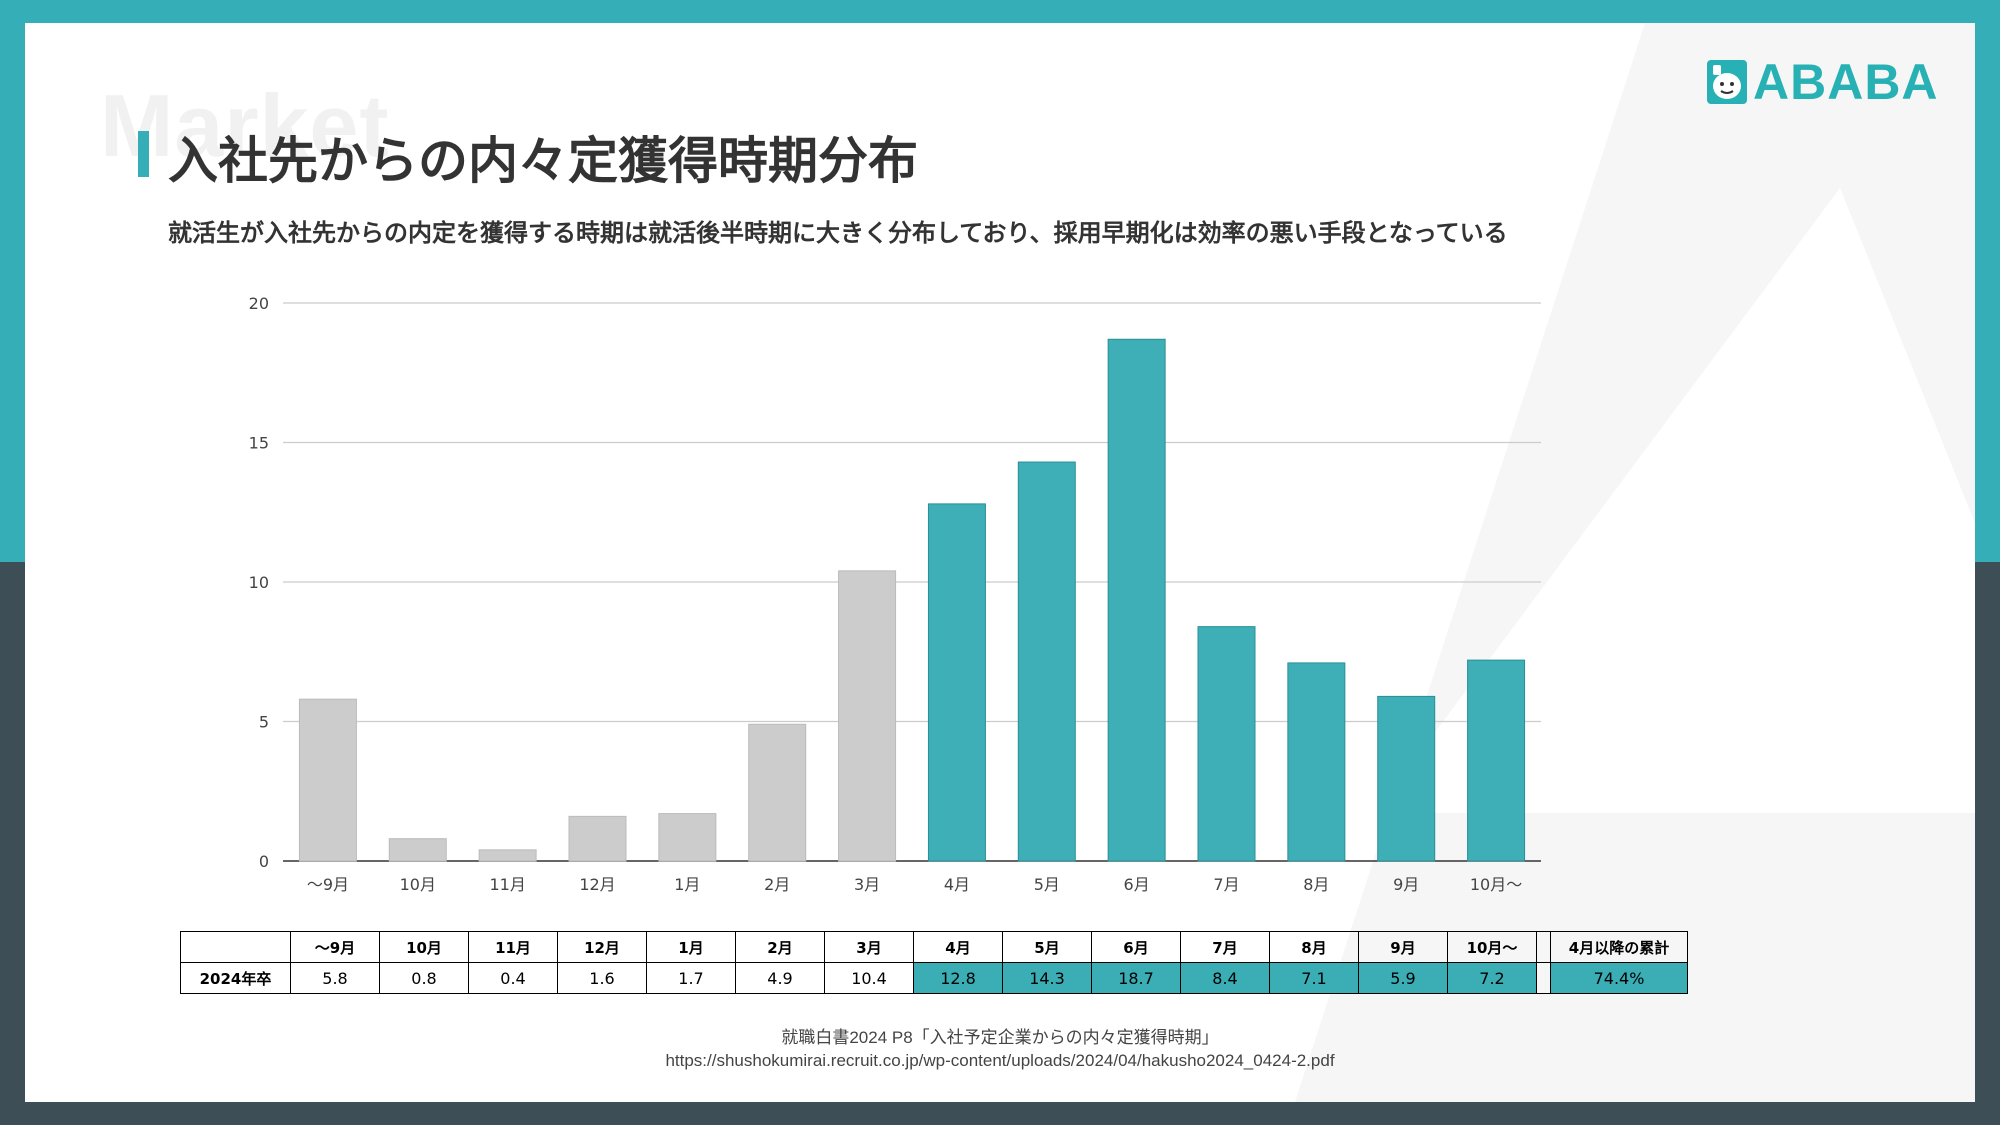 The height and width of the screenshot is (1125, 2000). Describe the element at coordinates (1406, 884) in the screenshot. I see `x-tick-label: 9月` at that location.